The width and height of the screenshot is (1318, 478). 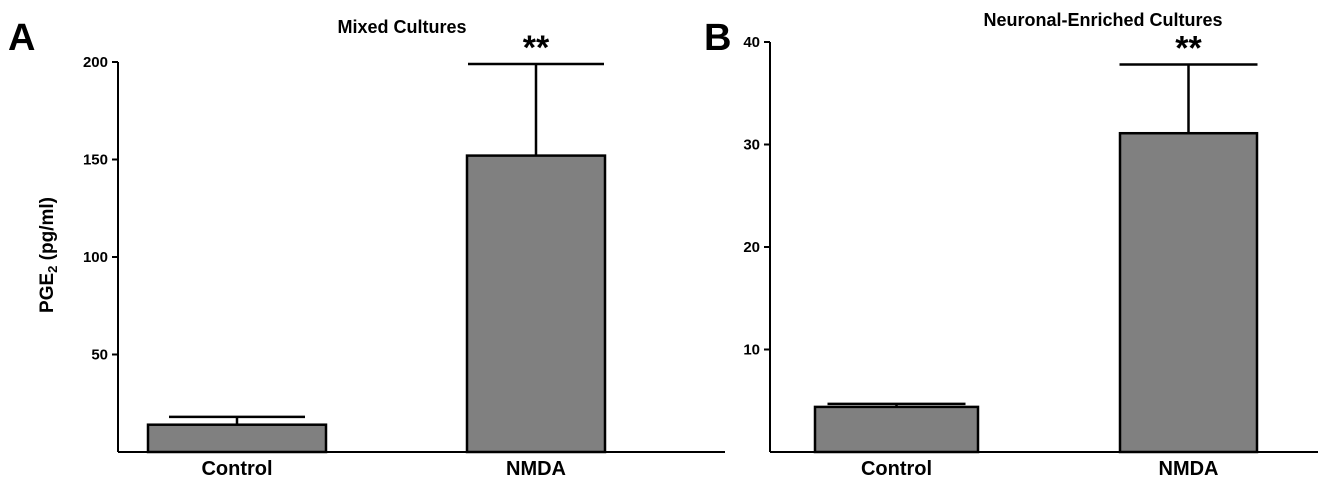 I want to click on y-axis-title-suffix: (pg/ml), so click(x=47, y=231).